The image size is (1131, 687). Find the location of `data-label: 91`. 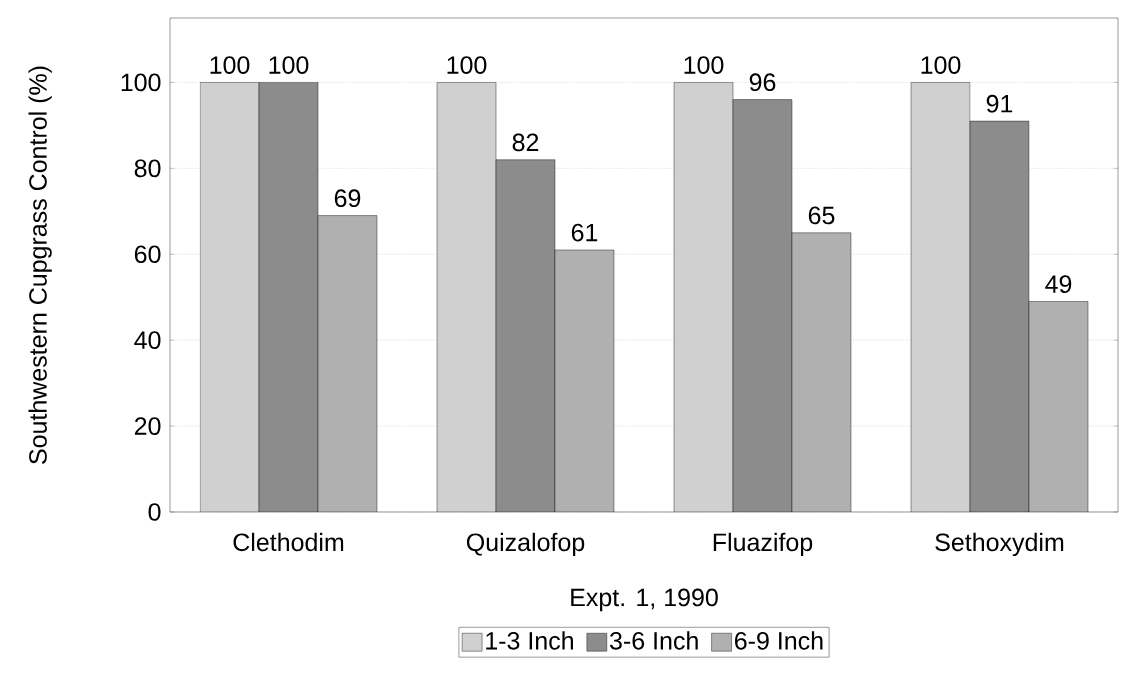

data-label: 91 is located at coordinates (999, 103).